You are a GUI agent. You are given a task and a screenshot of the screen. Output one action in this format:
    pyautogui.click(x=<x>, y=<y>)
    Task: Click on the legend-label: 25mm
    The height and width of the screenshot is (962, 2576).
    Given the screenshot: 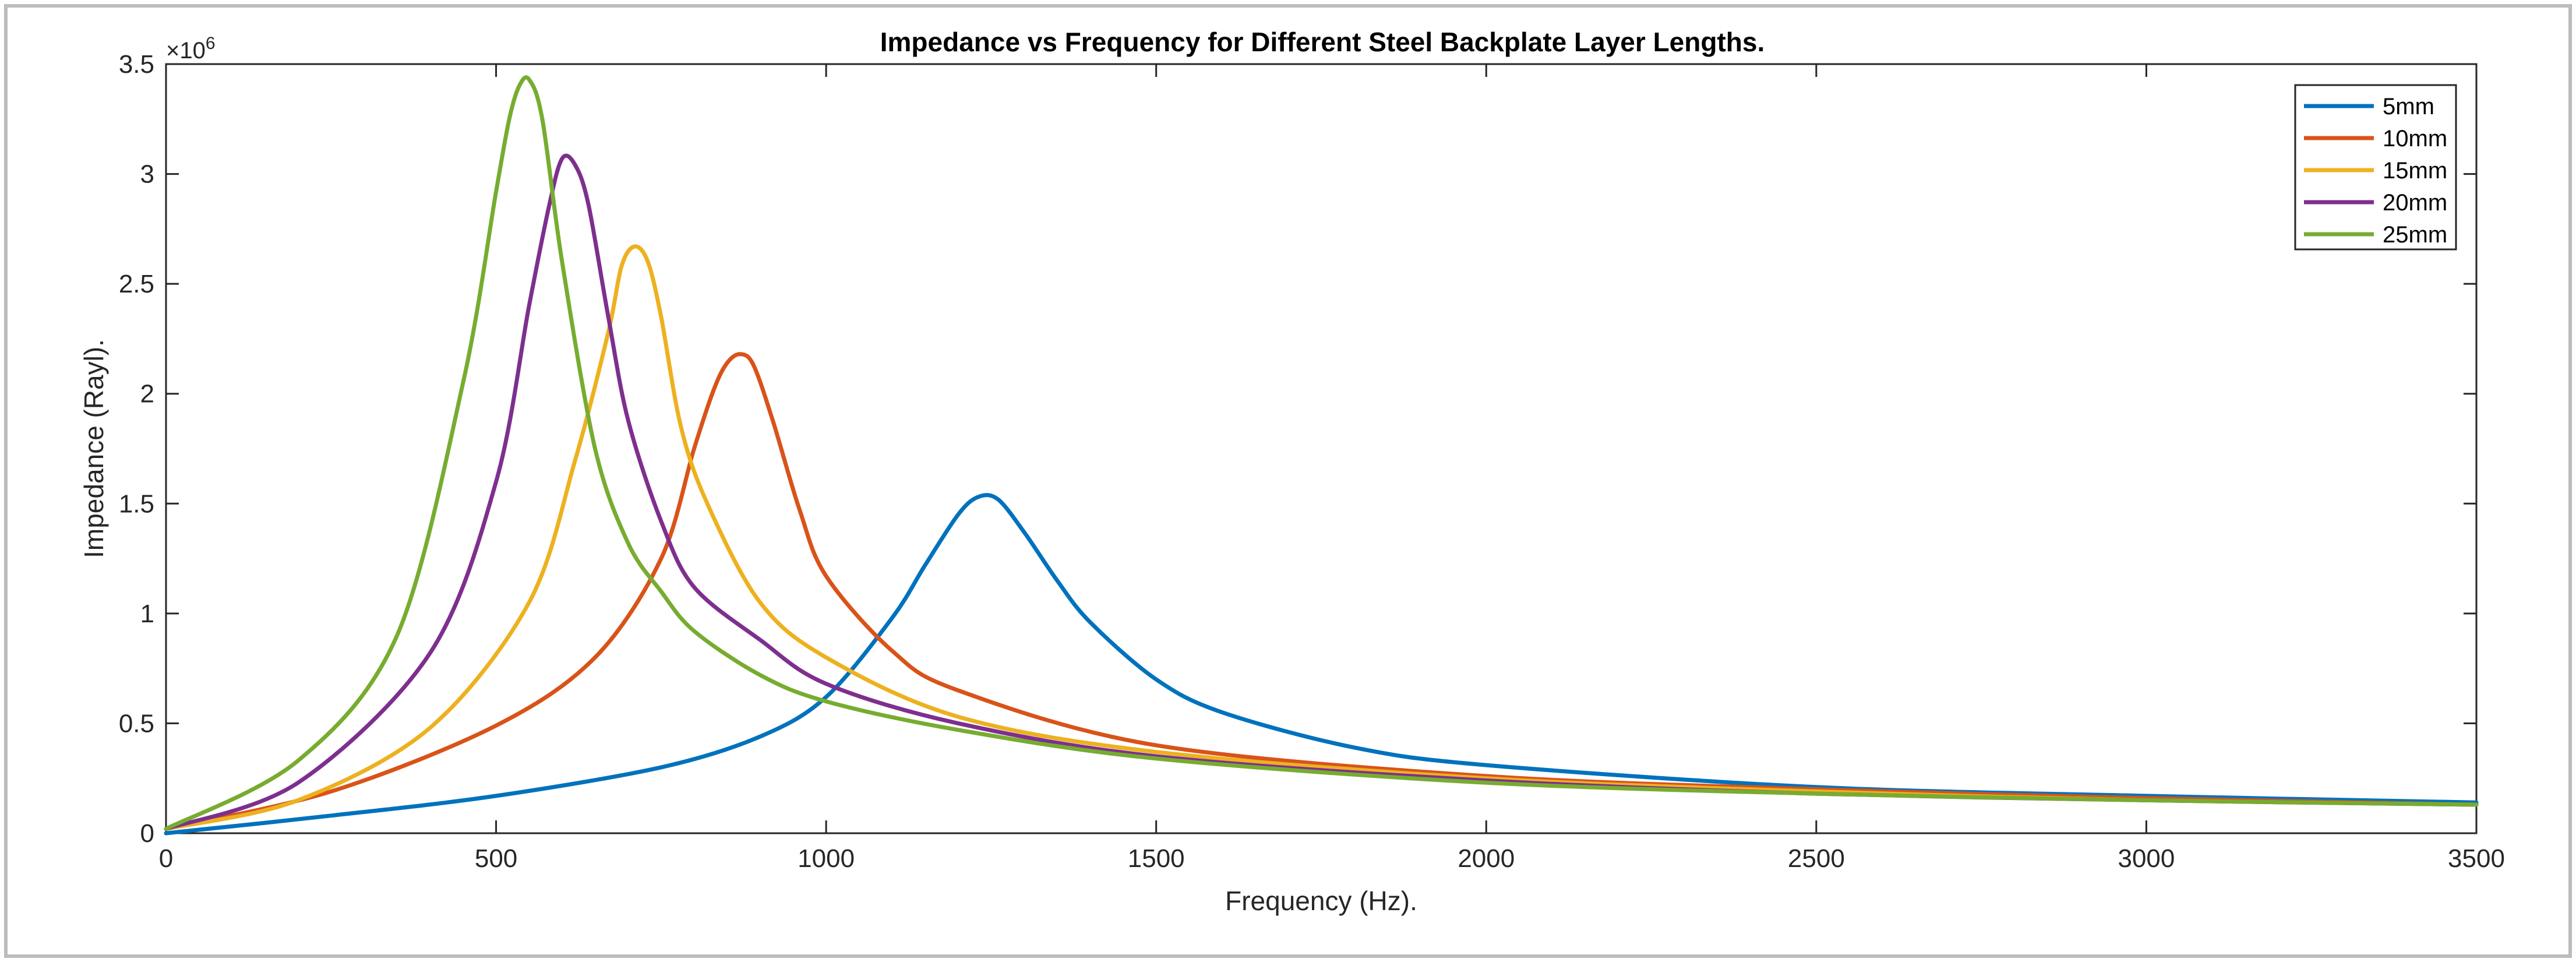 What is the action you would take?
    pyautogui.click(x=2415, y=235)
    